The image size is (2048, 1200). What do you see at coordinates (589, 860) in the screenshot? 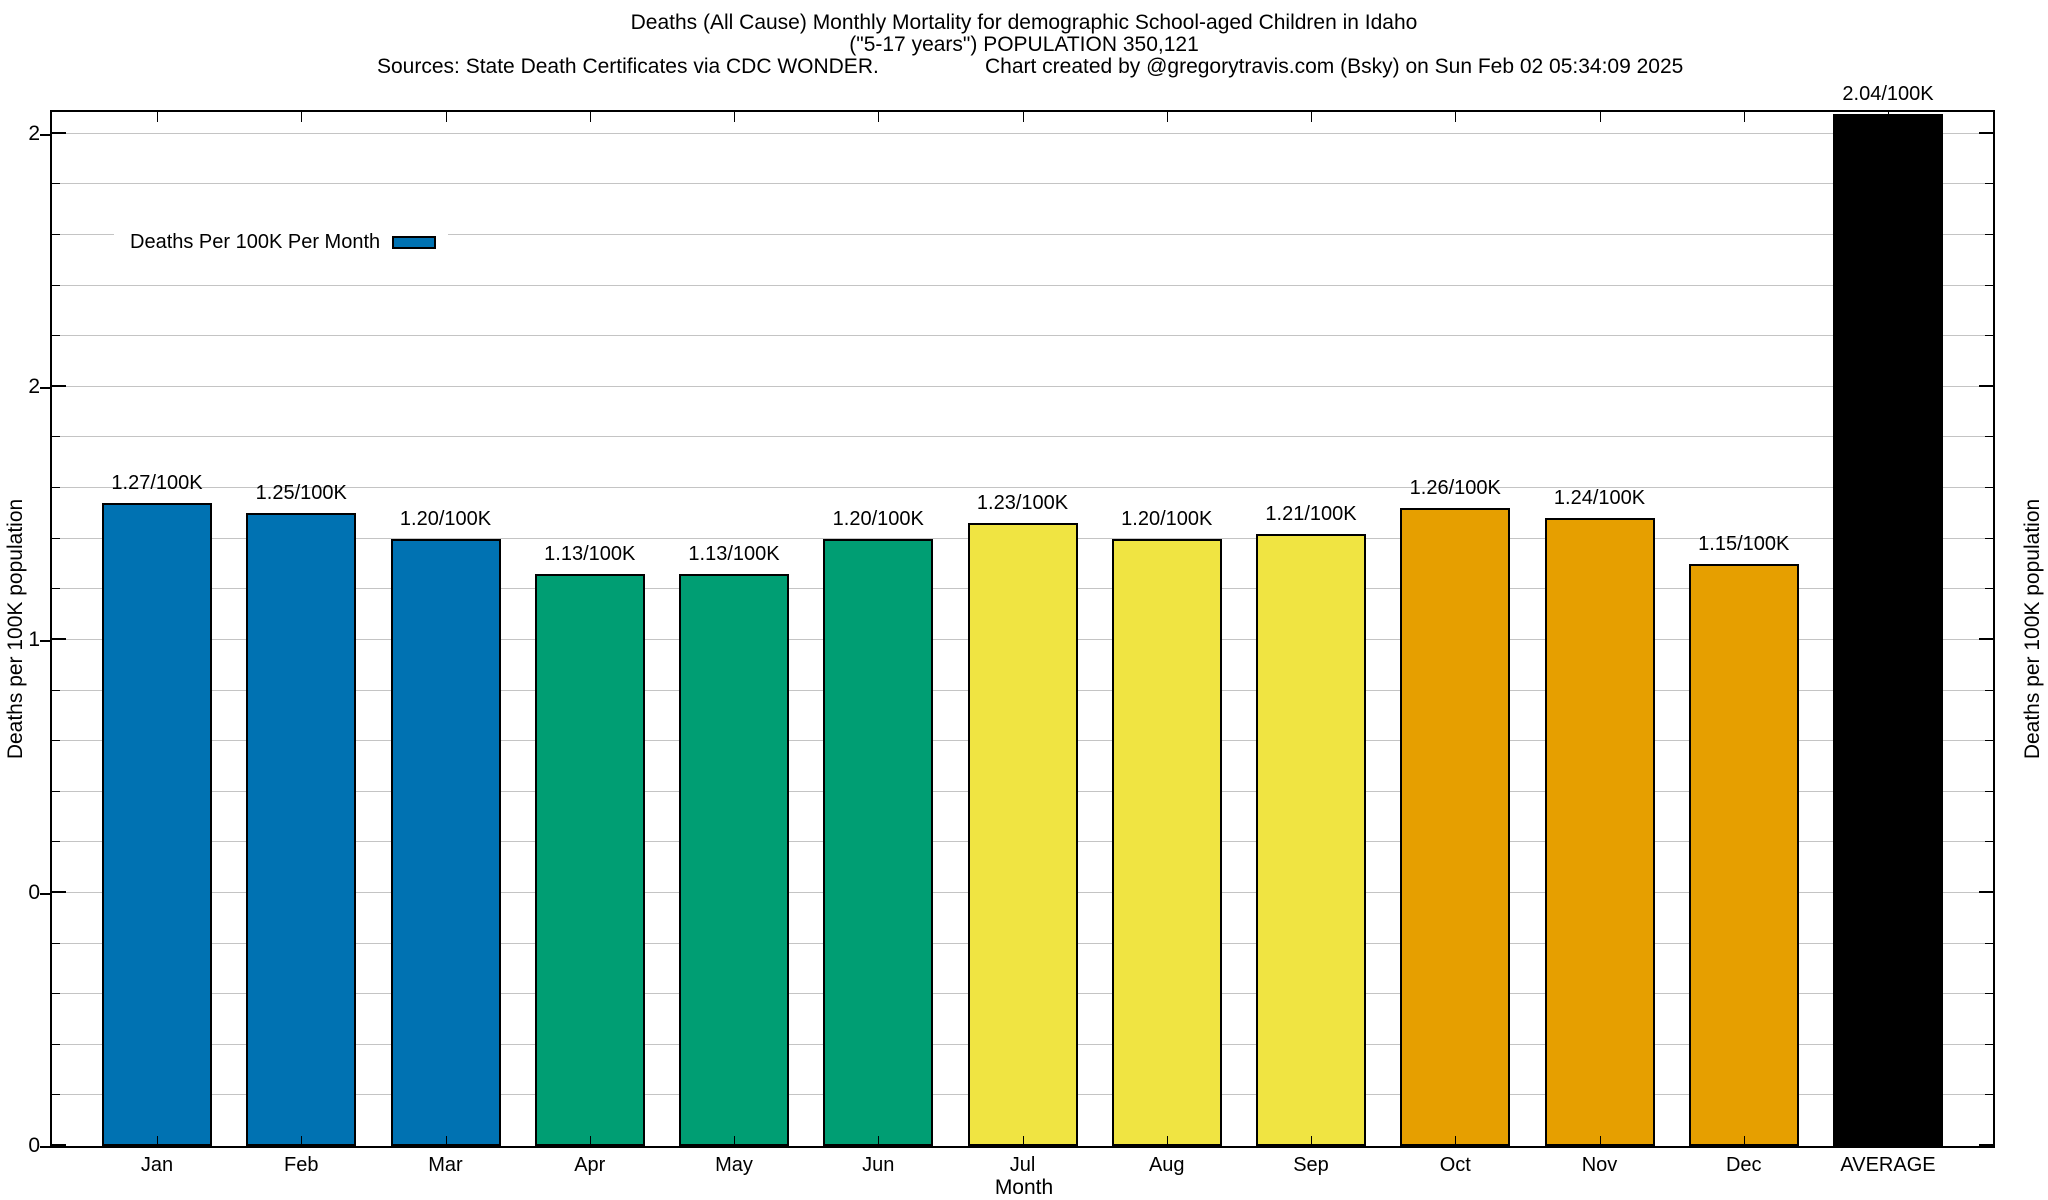
I see `bar-apr` at bounding box center [589, 860].